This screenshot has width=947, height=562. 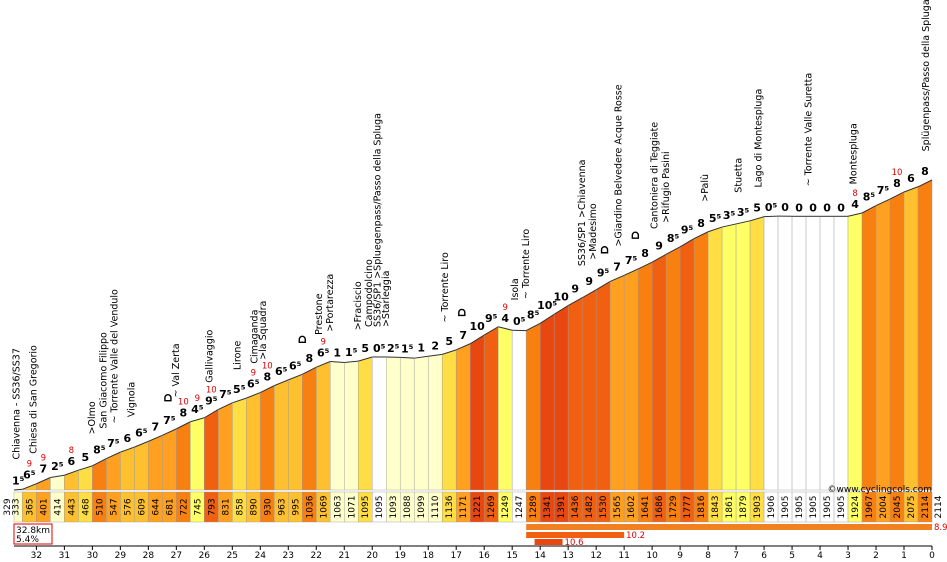 What do you see at coordinates (450, 506) in the screenshot?
I see `altitude-label: 1136` at bounding box center [450, 506].